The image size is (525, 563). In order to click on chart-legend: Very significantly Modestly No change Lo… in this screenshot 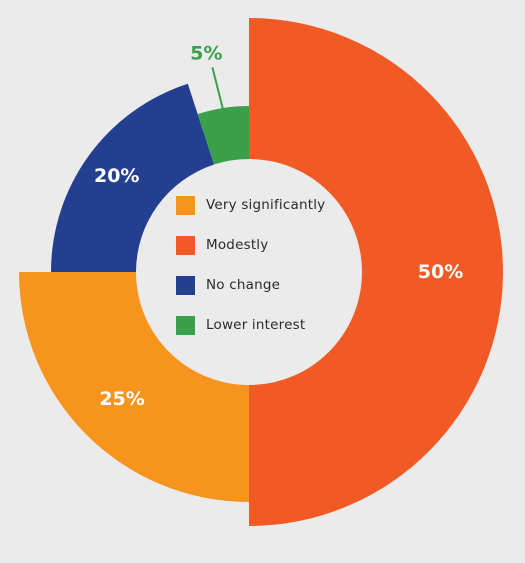, I will do `click(266, 274)`.